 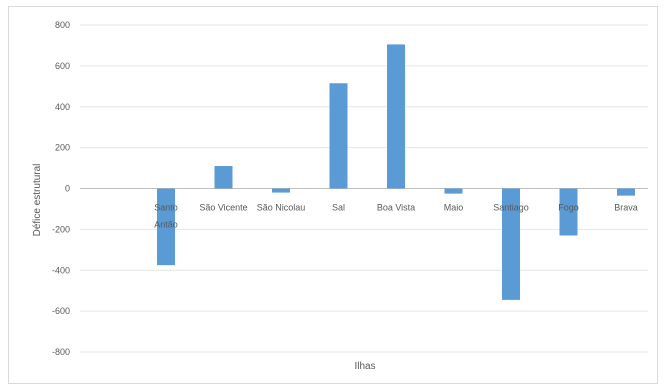 I want to click on y-tick-label: -600, so click(x=61, y=311).